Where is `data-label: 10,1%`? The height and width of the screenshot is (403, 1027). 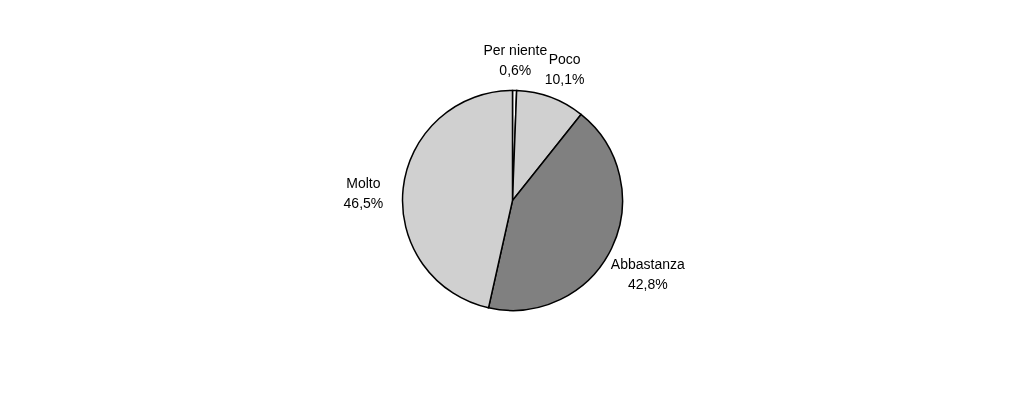 data-label: 10,1% is located at coordinates (564, 78).